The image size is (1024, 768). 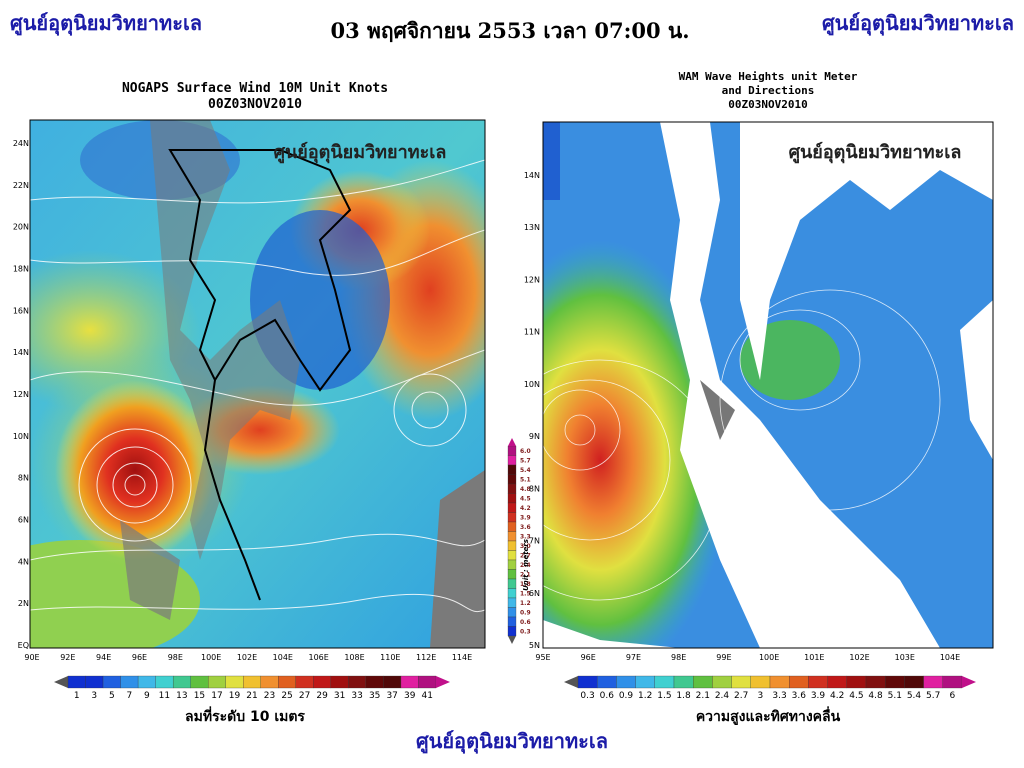 What do you see at coordinates (914, 696) in the screenshot?
I see `colorbar-label: 5.4` at bounding box center [914, 696].